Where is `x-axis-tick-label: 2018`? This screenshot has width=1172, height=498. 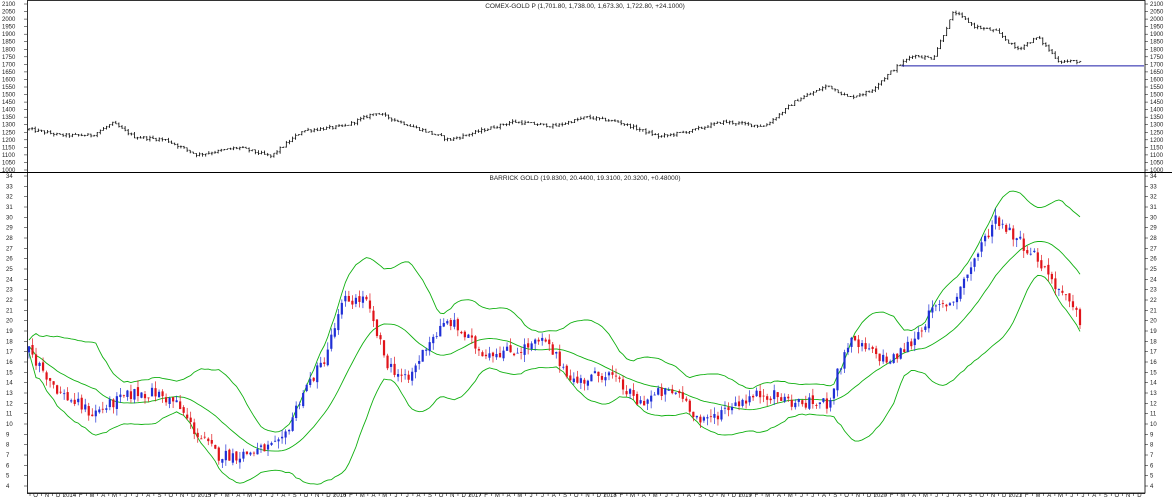 x-axis-tick-label: 2018 is located at coordinates (610, 495).